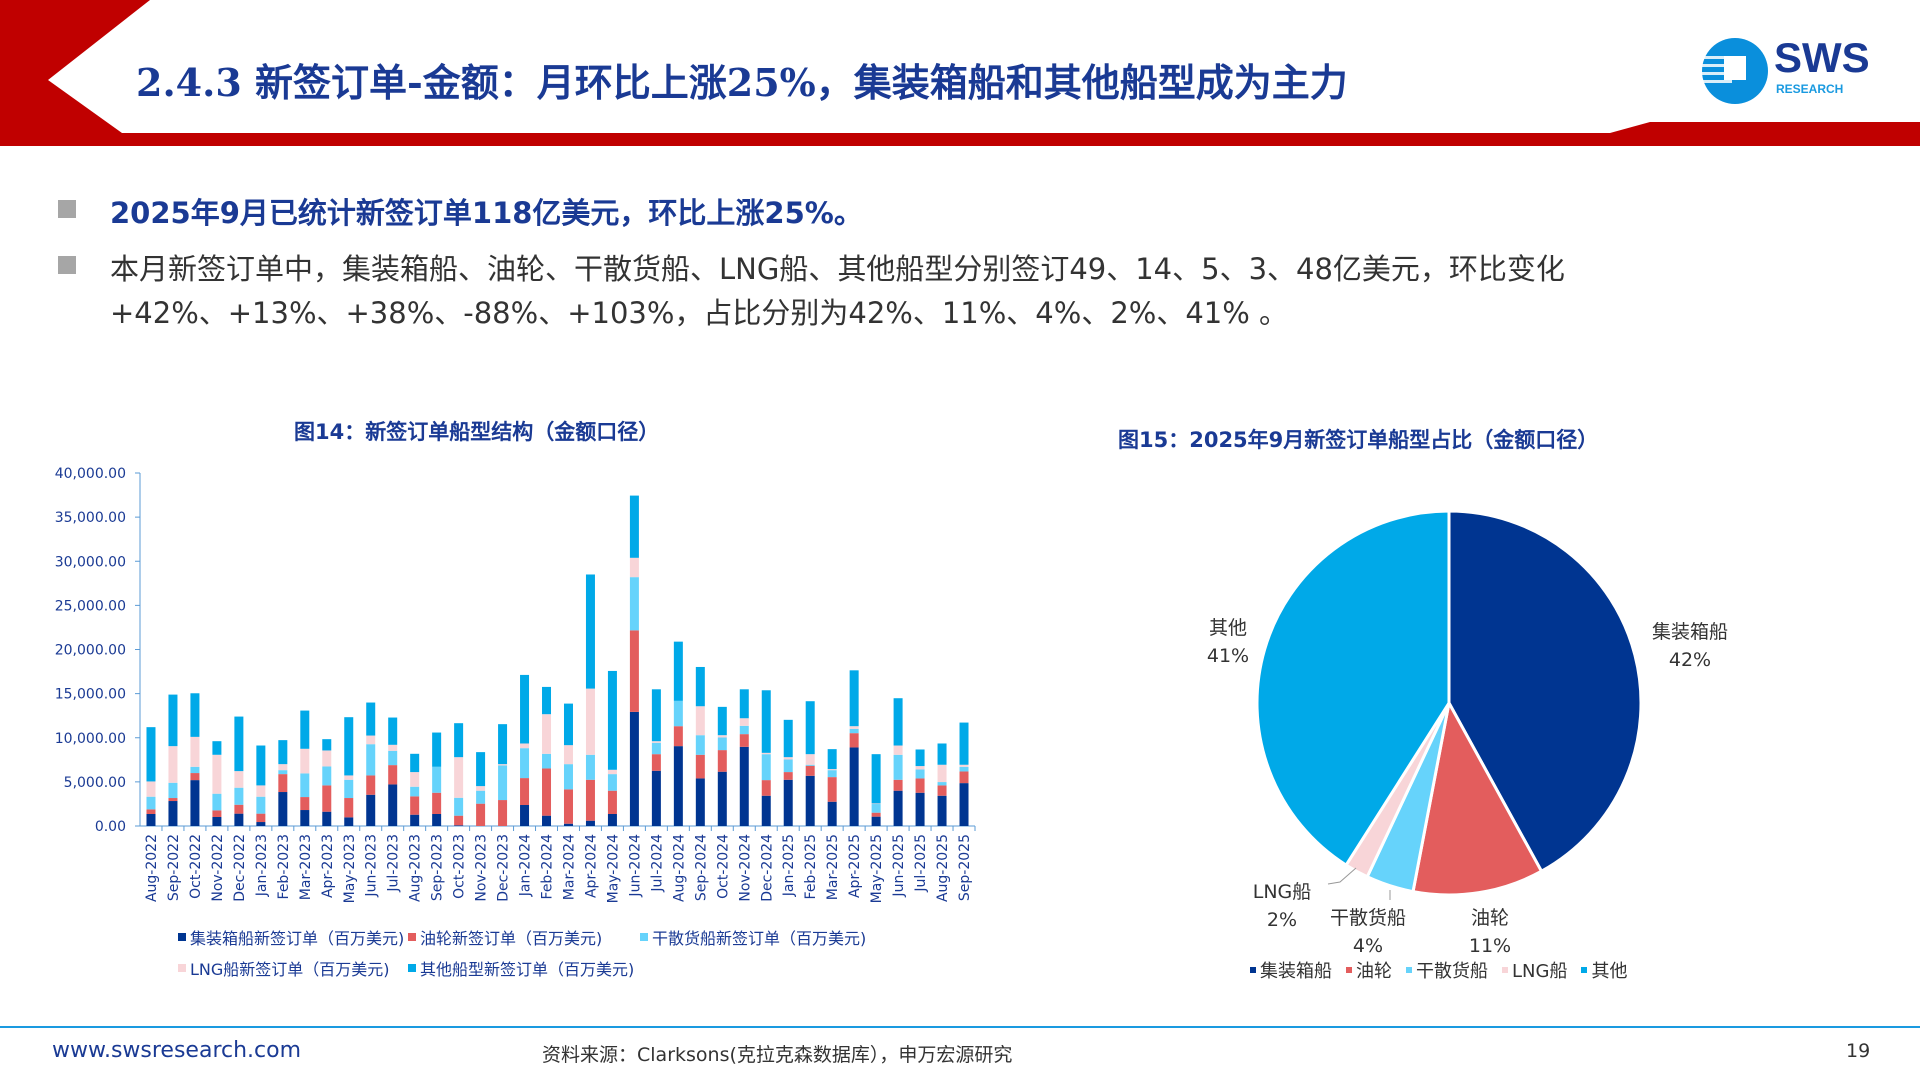 Image resolution: width=1920 pixels, height=1080 pixels. What do you see at coordinates (965, 867) in the screenshot?
I see `x-tick-label: Sep-2025` at bounding box center [965, 867].